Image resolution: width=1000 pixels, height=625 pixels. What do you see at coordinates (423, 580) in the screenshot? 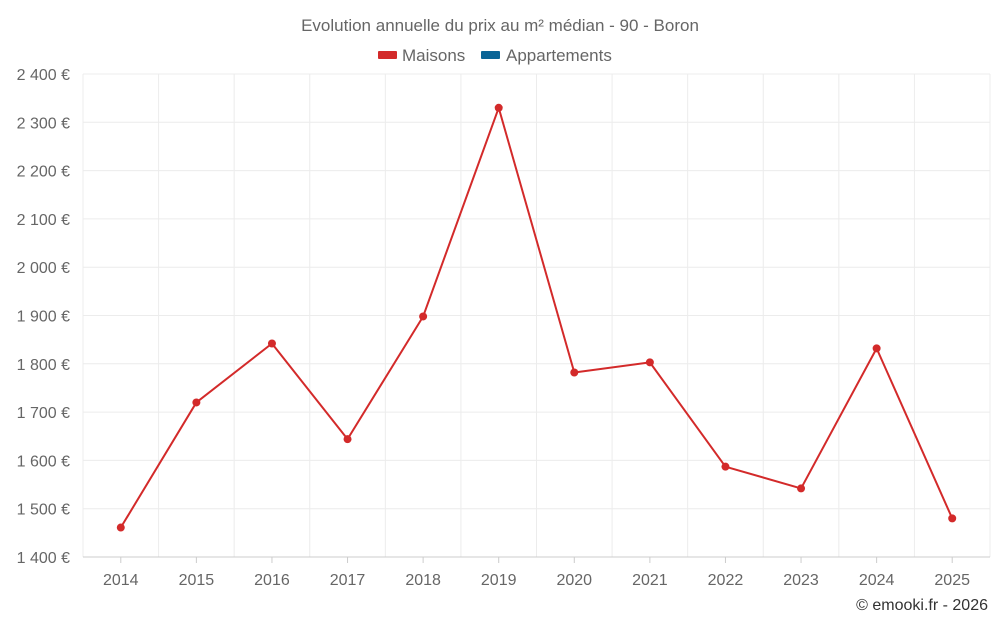
I see `x-tick-label: 2018` at bounding box center [423, 580].